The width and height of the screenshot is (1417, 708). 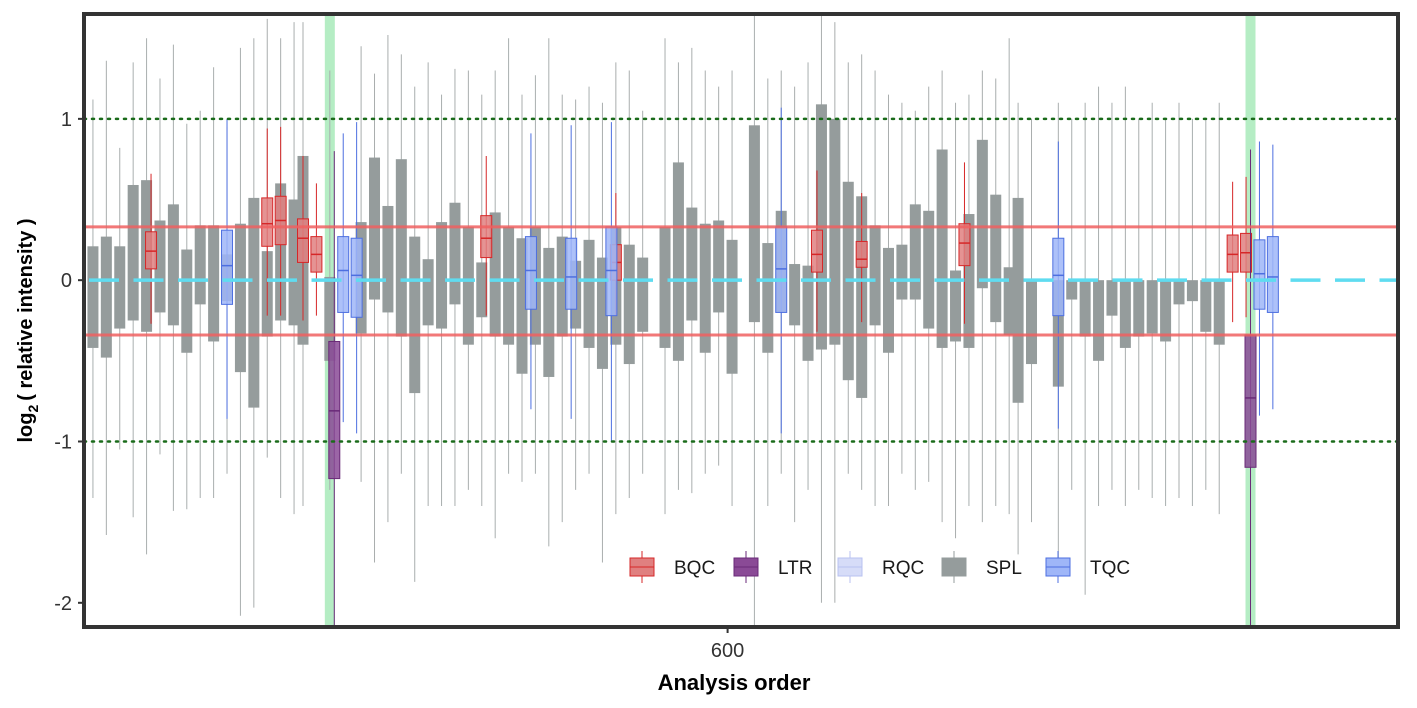 What do you see at coordinates (727, 651) in the screenshot?
I see `x-tick-label: 600` at bounding box center [727, 651].